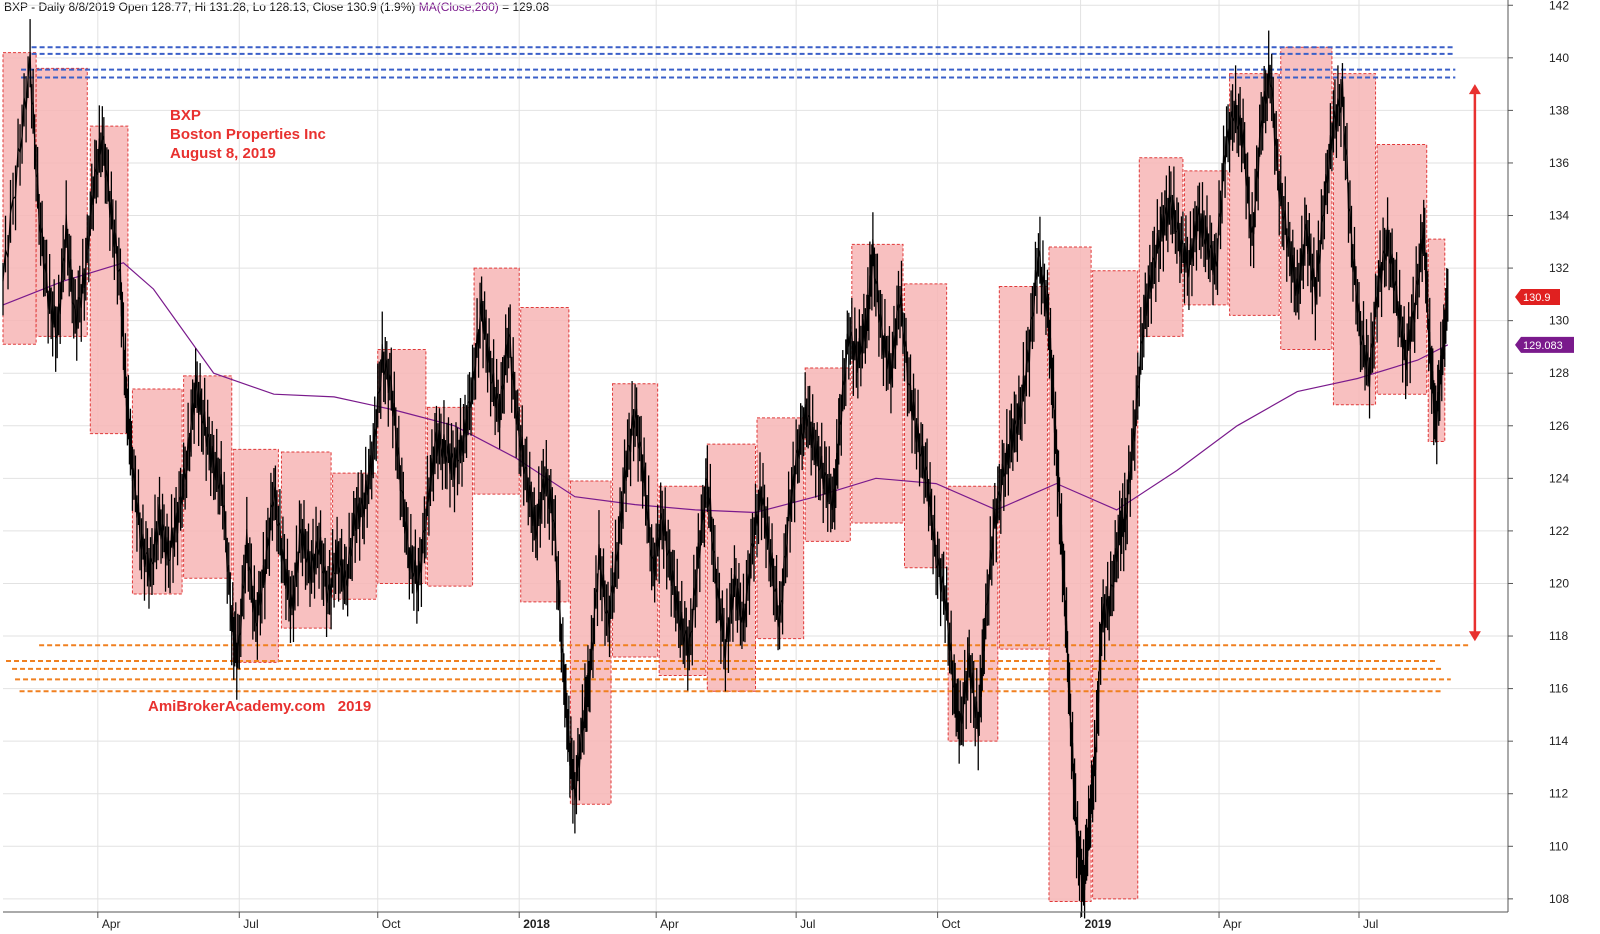  I want to click on y-tick-label: 118, so click(1558, 636).